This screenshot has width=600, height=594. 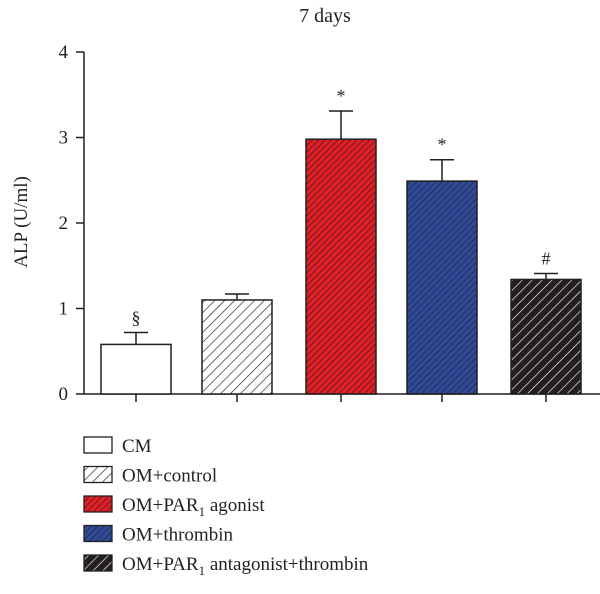 I want to click on legend-label: OM+PAR1 agonist, so click(x=193, y=507).